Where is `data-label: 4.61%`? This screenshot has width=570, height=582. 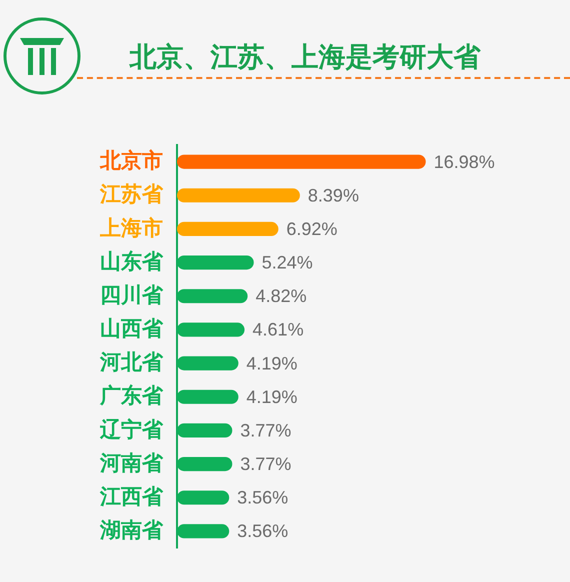
data-label: 4.61% is located at coordinates (278, 330).